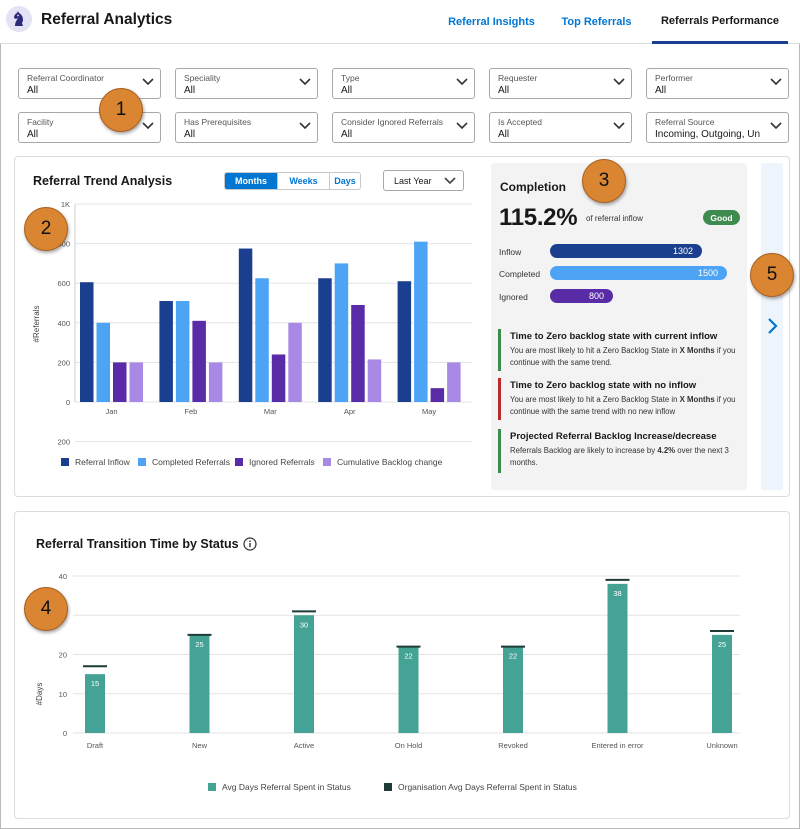 The height and width of the screenshot is (829, 800). What do you see at coordinates (717, 83) in the screenshot?
I see `filter-performer: Performer All` at bounding box center [717, 83].